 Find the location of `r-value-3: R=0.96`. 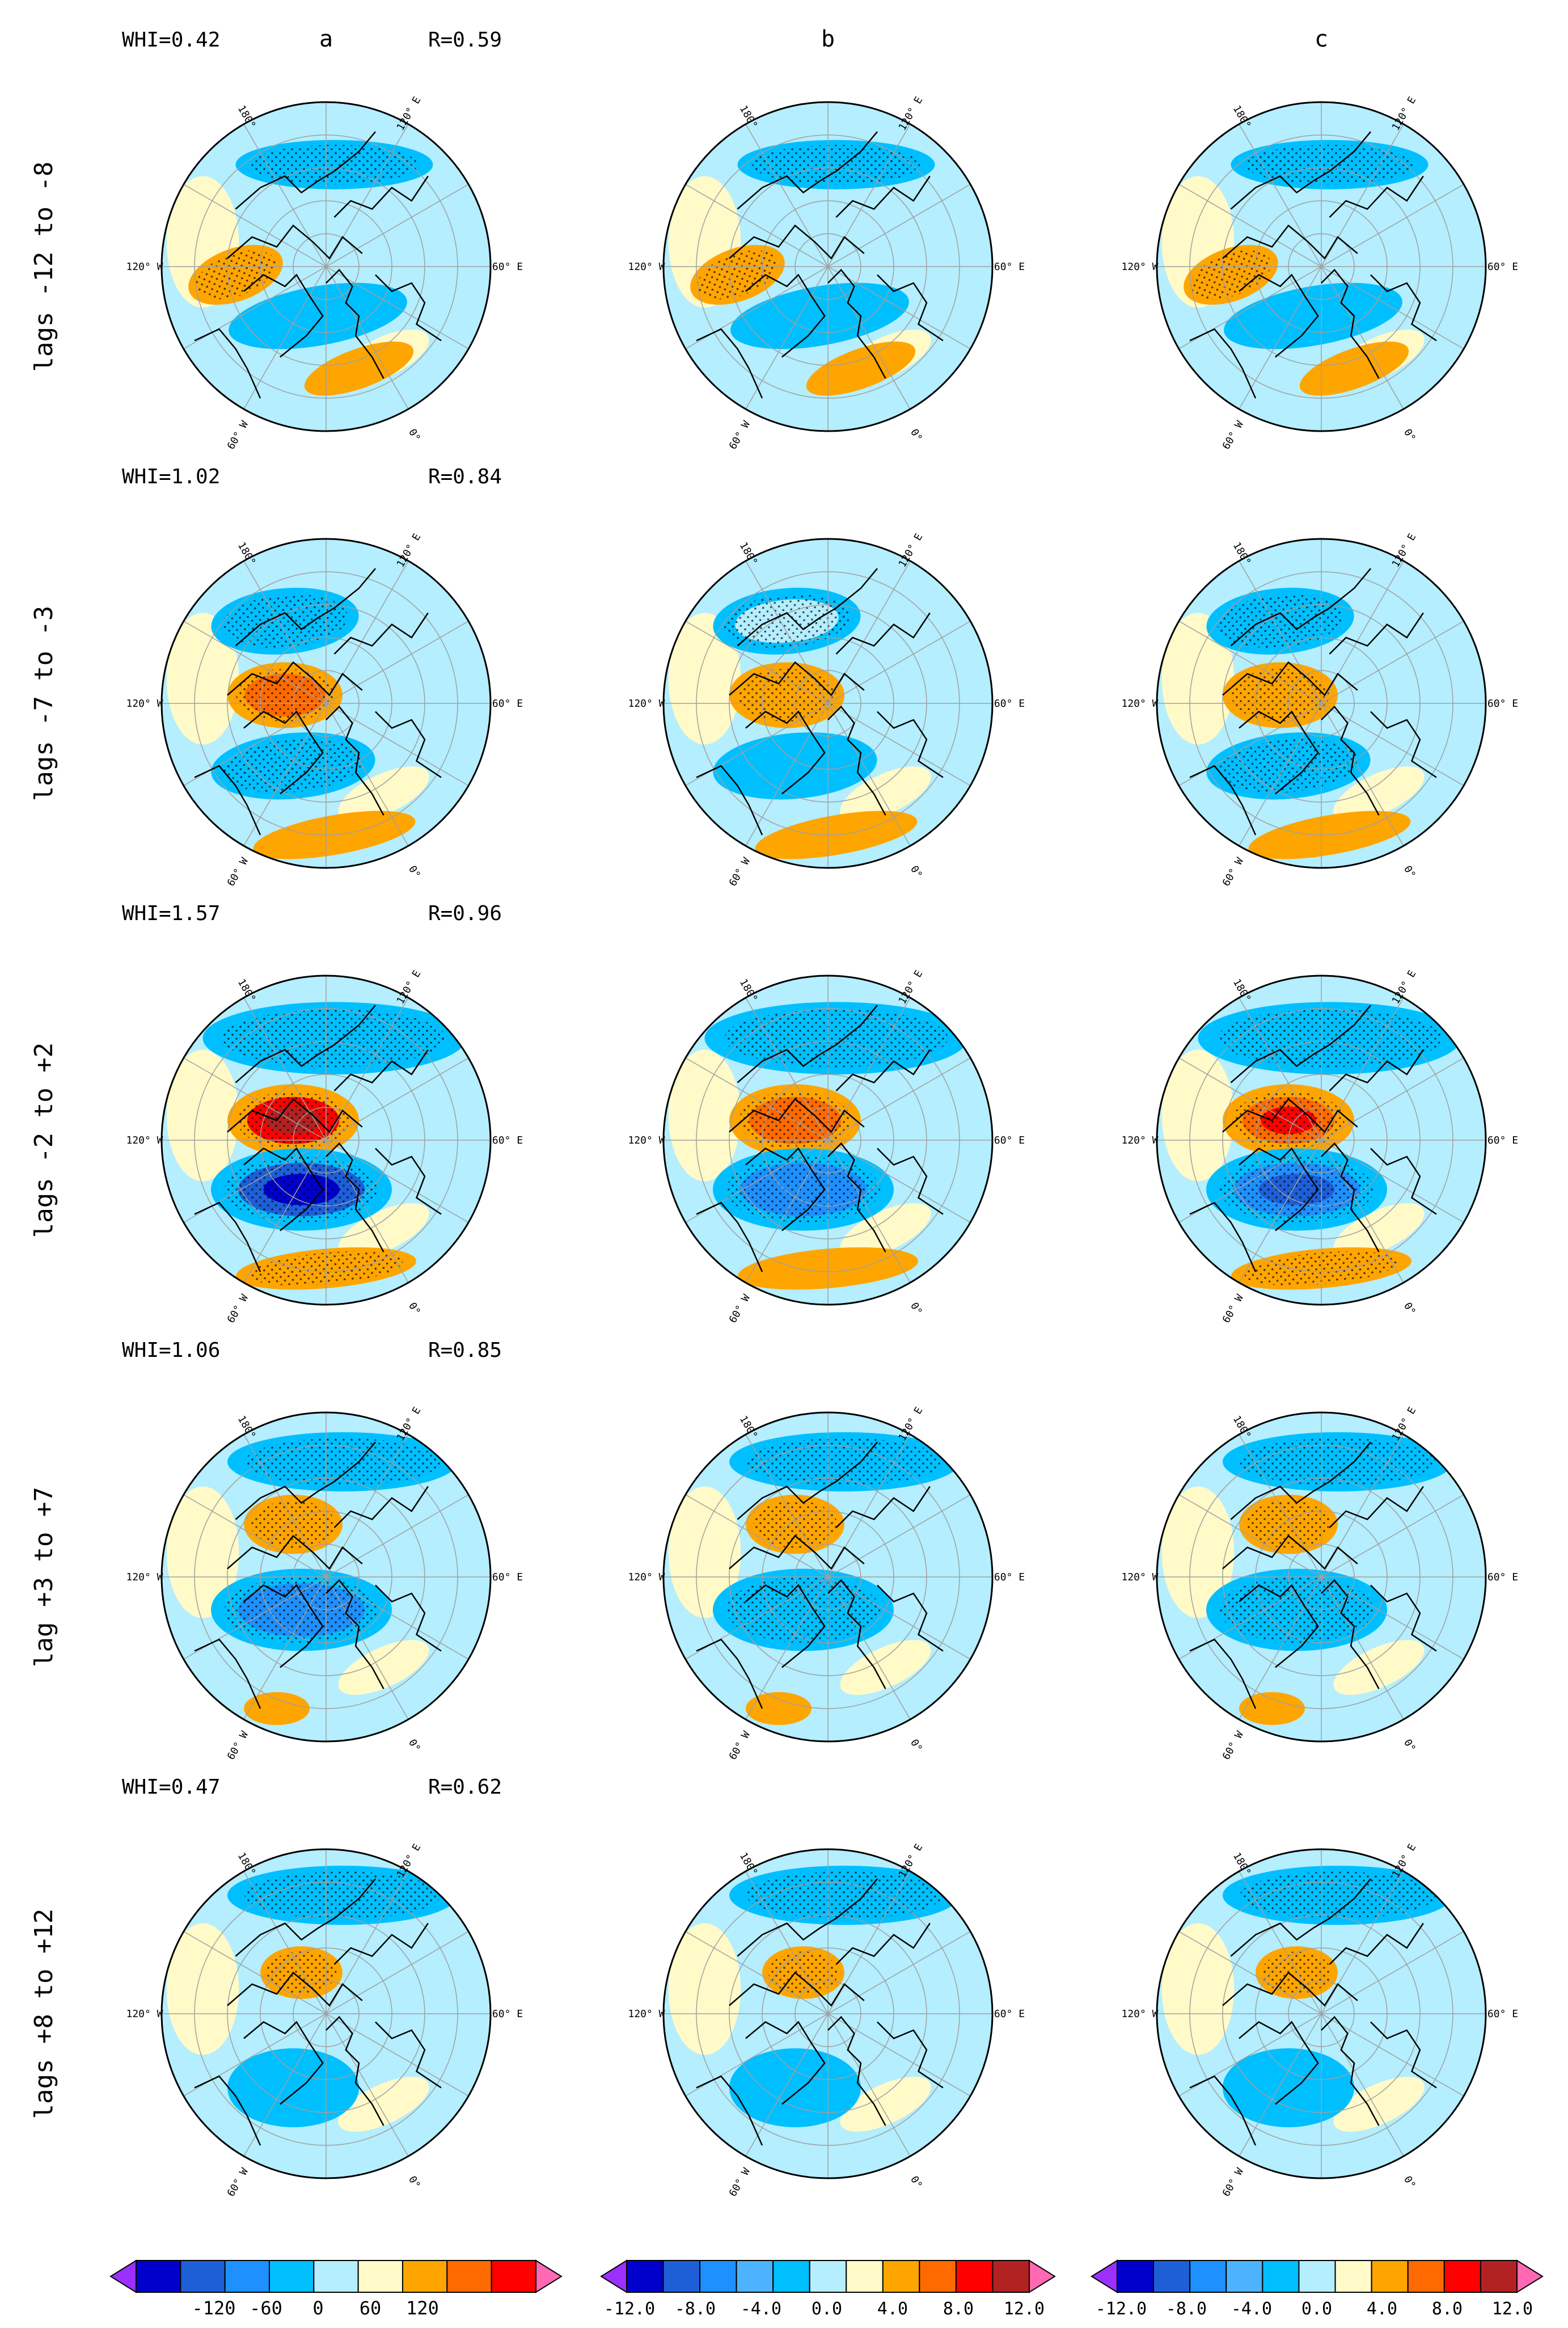

r-value-3: R=0.96 is located at coordinates (465, 913).